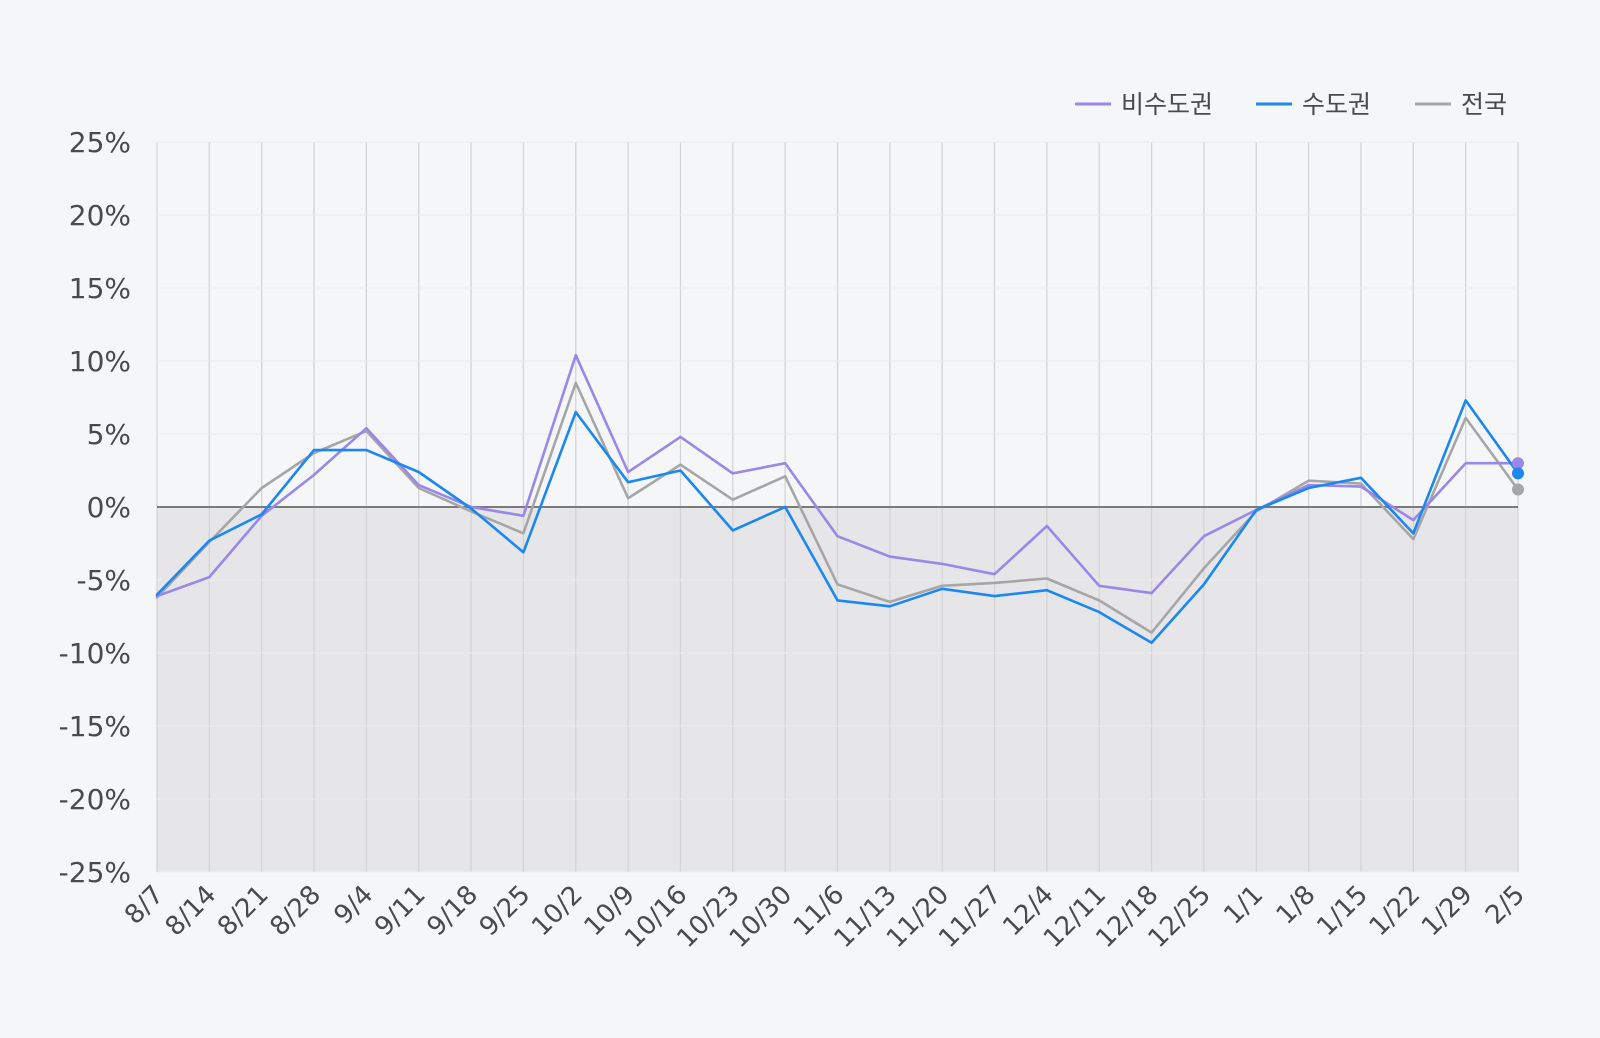 This screenshot has width=1600, height=1038. What do you see at coordinates (109, 434) in the screenshot?
I see `y-tick-label: 5%` at bounding box center [109, 434].